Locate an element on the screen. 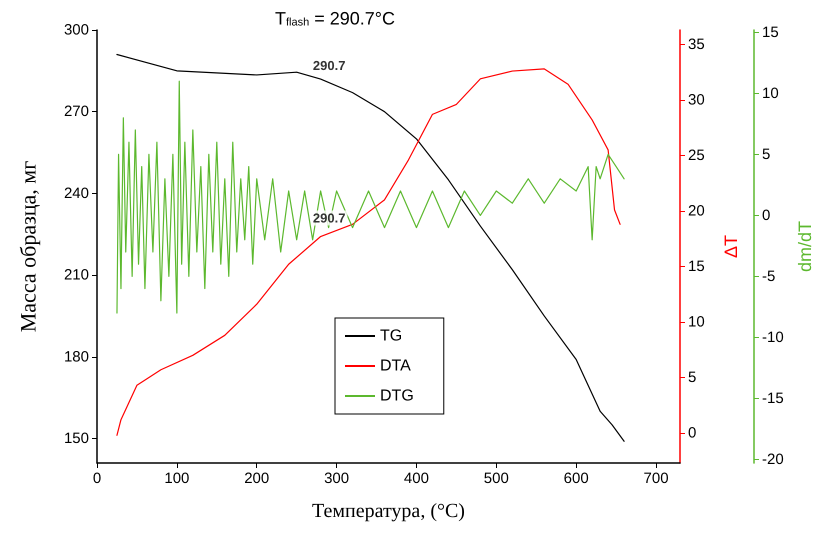  y-axis-title: Масса образца, мг is located at coordinates (28, 246).